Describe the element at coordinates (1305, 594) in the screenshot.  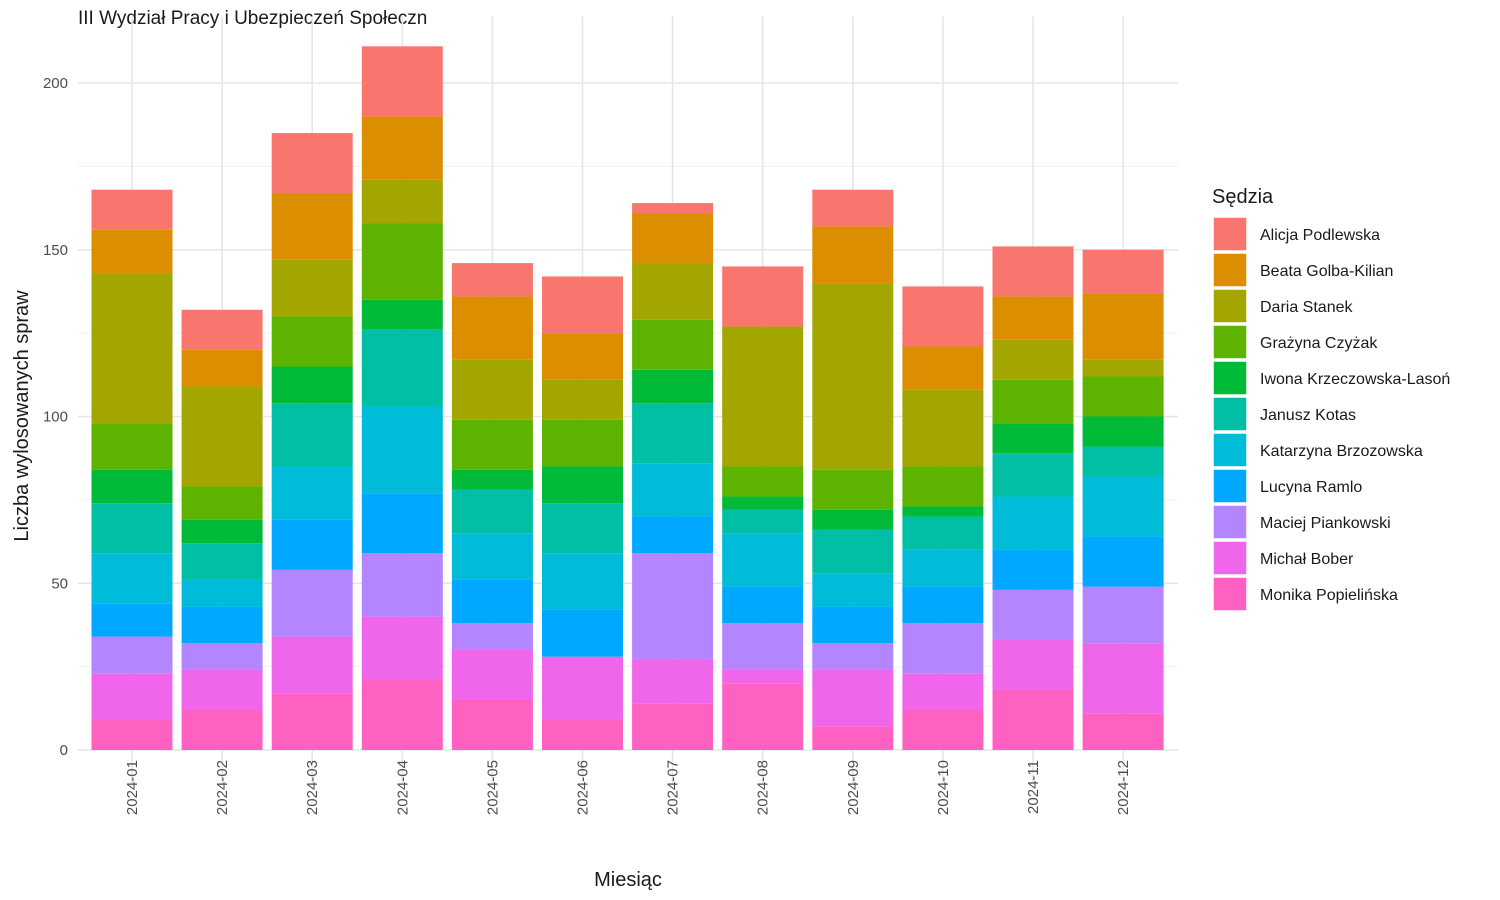
I see `legend-item: Monika Popielińska` at that location.